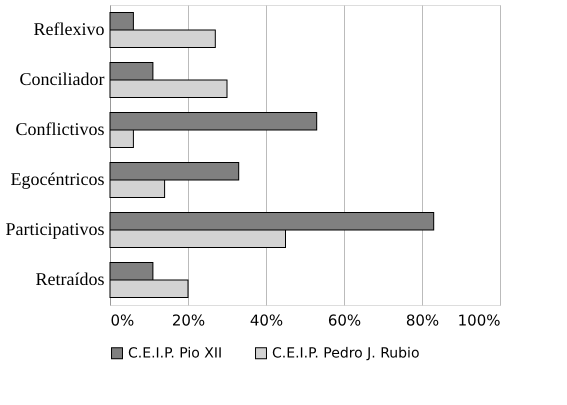 The height and width of the screenshot is (405, 567). I want to click on legend-label: C.E.I.P. Pio XII, so click(175, 353).